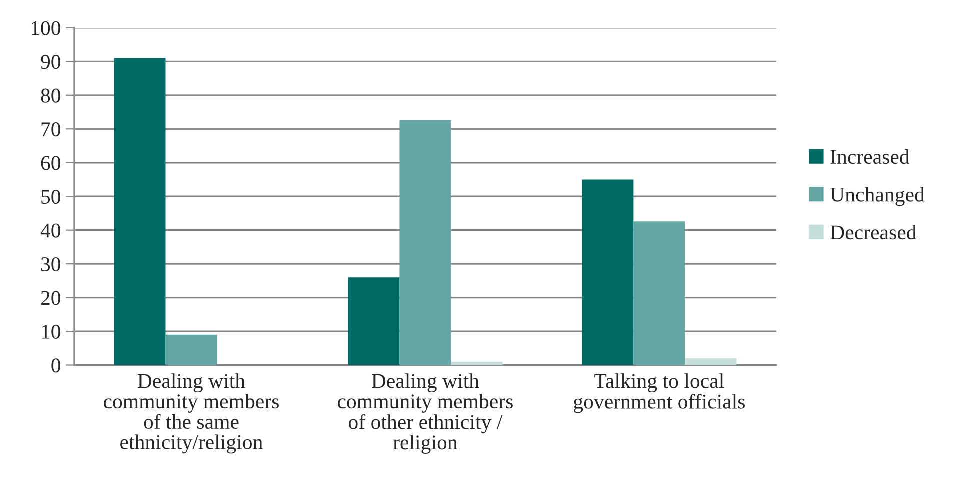 Image resolution: width=955 pixels, height=499 pixels. What do you see at coordinates (46, 28) in the screenshot?
I see `y-tick-label: 100` at bounding box center [46, 28].